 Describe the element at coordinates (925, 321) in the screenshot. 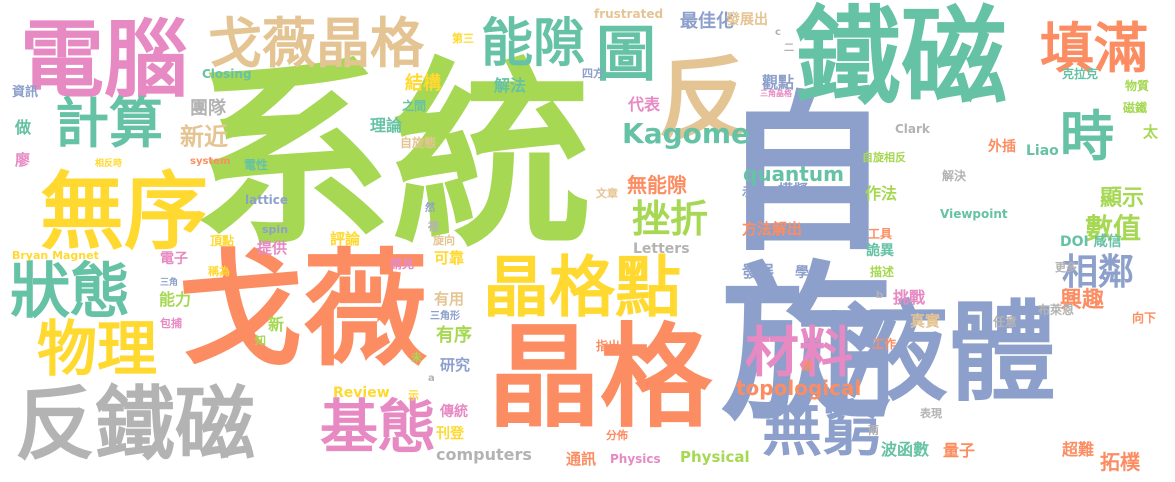

I see `word-zhen-shi: 真實` at that location.